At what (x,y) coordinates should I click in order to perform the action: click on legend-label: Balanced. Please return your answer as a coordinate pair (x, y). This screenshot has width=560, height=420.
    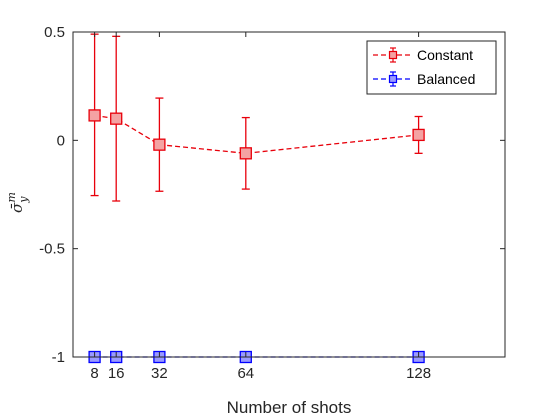
    Looking at the image, I should click on (446, 79).